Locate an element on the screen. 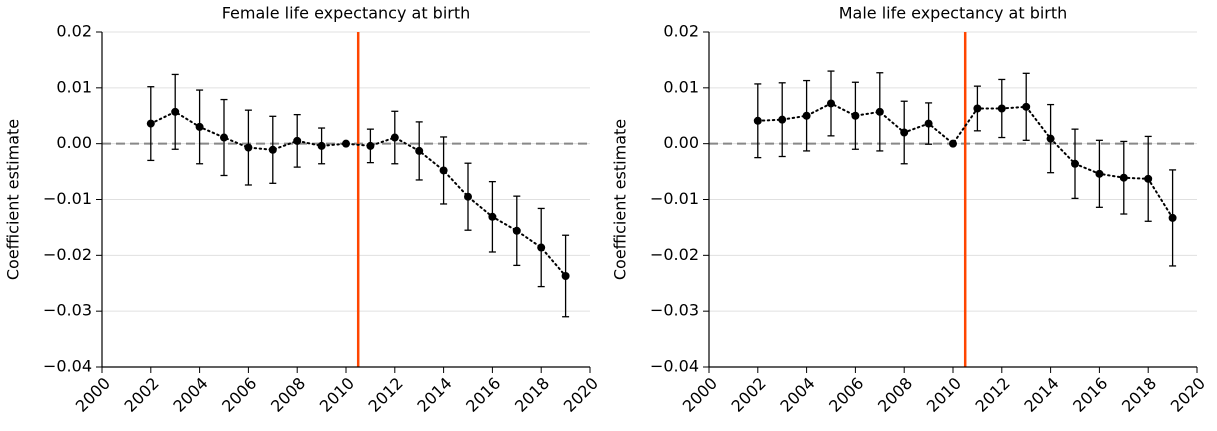  chart-title: Female life expectancy at birth is located at coordinates (346, 13).